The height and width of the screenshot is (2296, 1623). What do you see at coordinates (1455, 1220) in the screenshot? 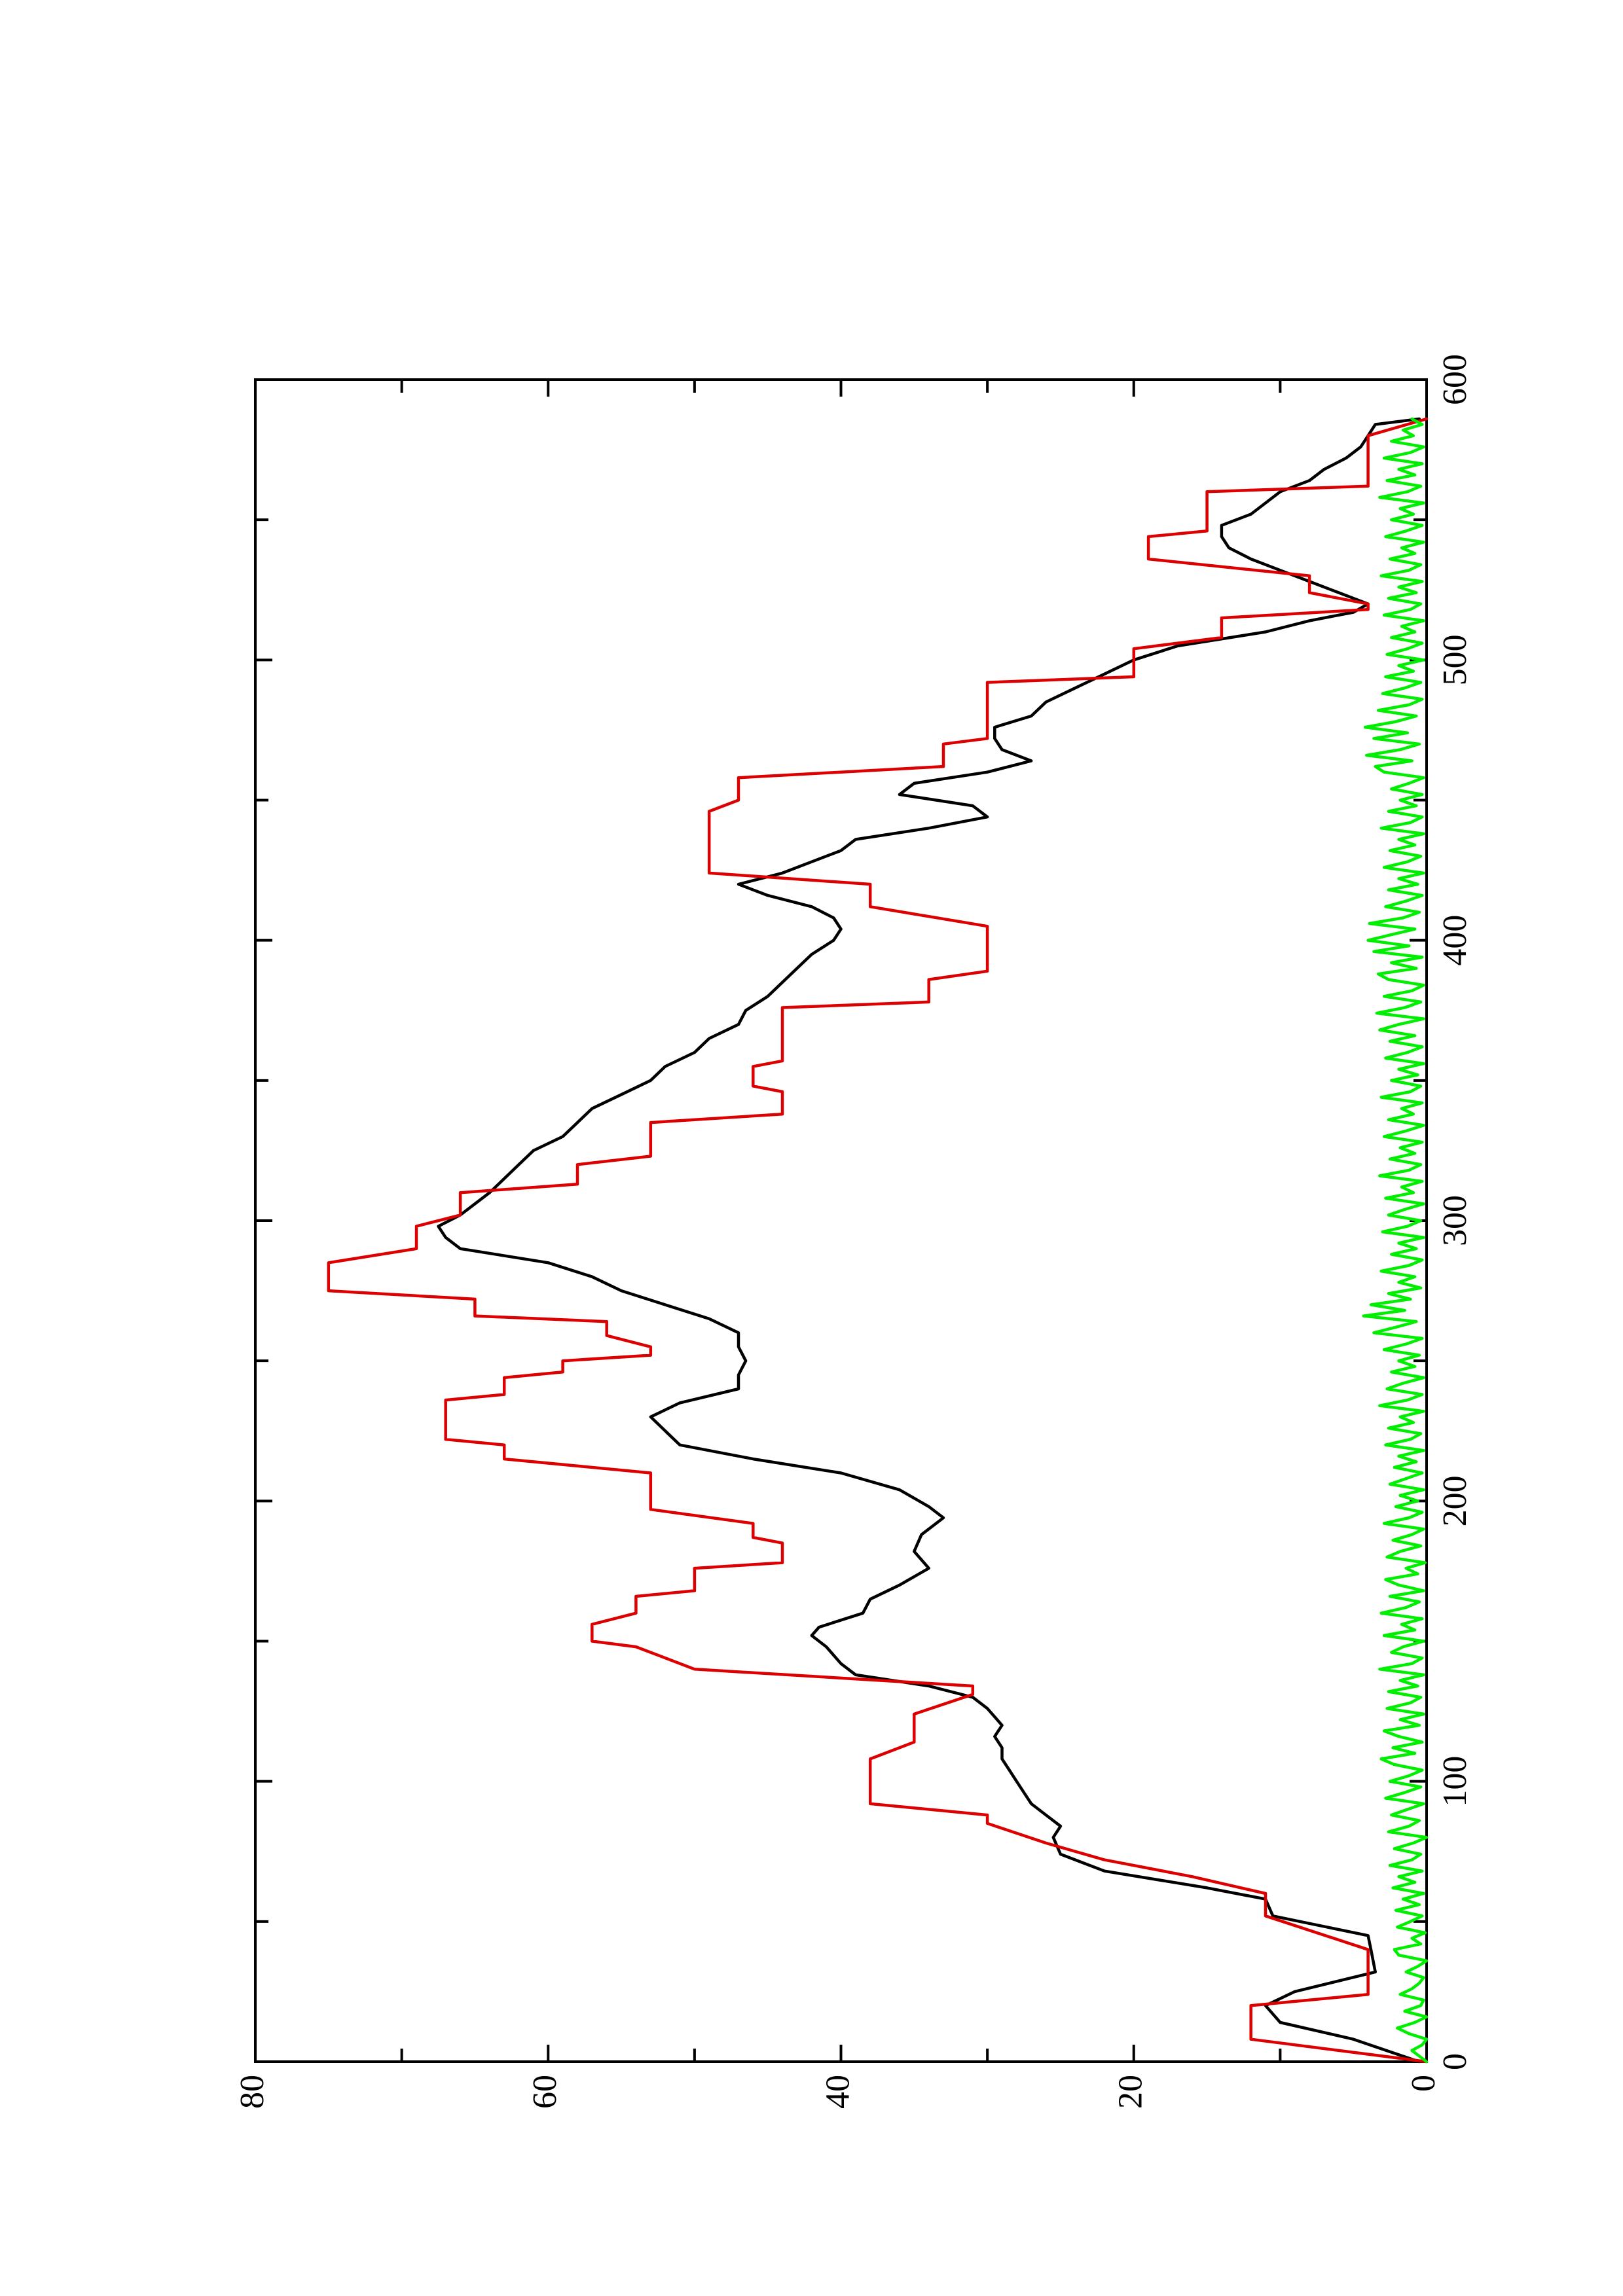
I see `x-tick-label: 300` at bounding box center [1455, 1220].